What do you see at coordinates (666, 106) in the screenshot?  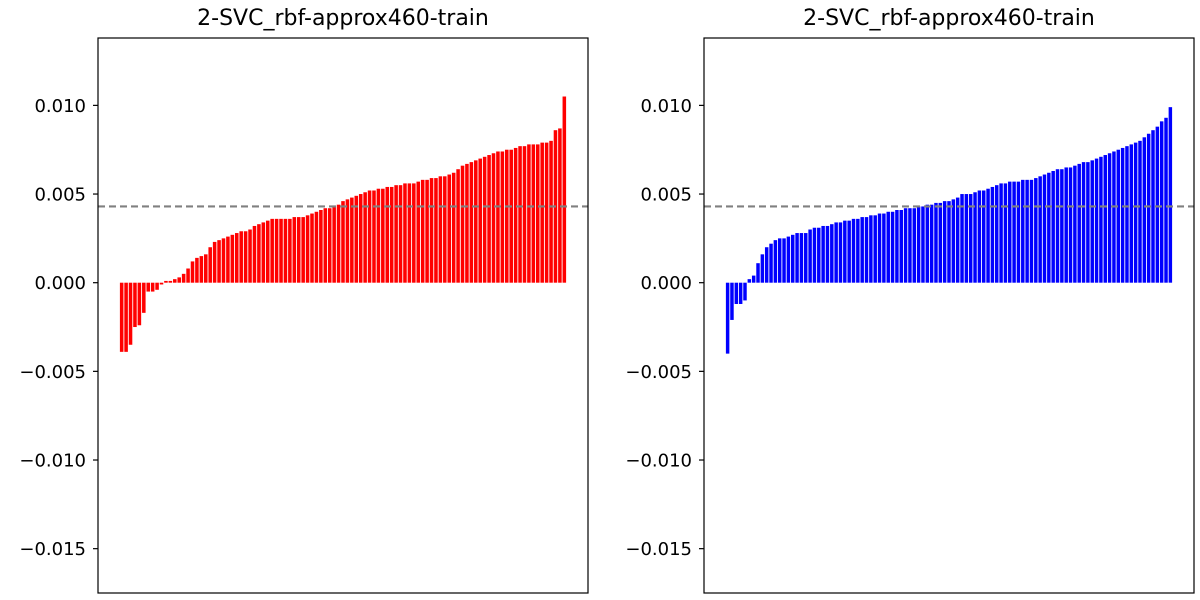 I see `y-tick-label: 0.010` at bounding box center [666, 106].